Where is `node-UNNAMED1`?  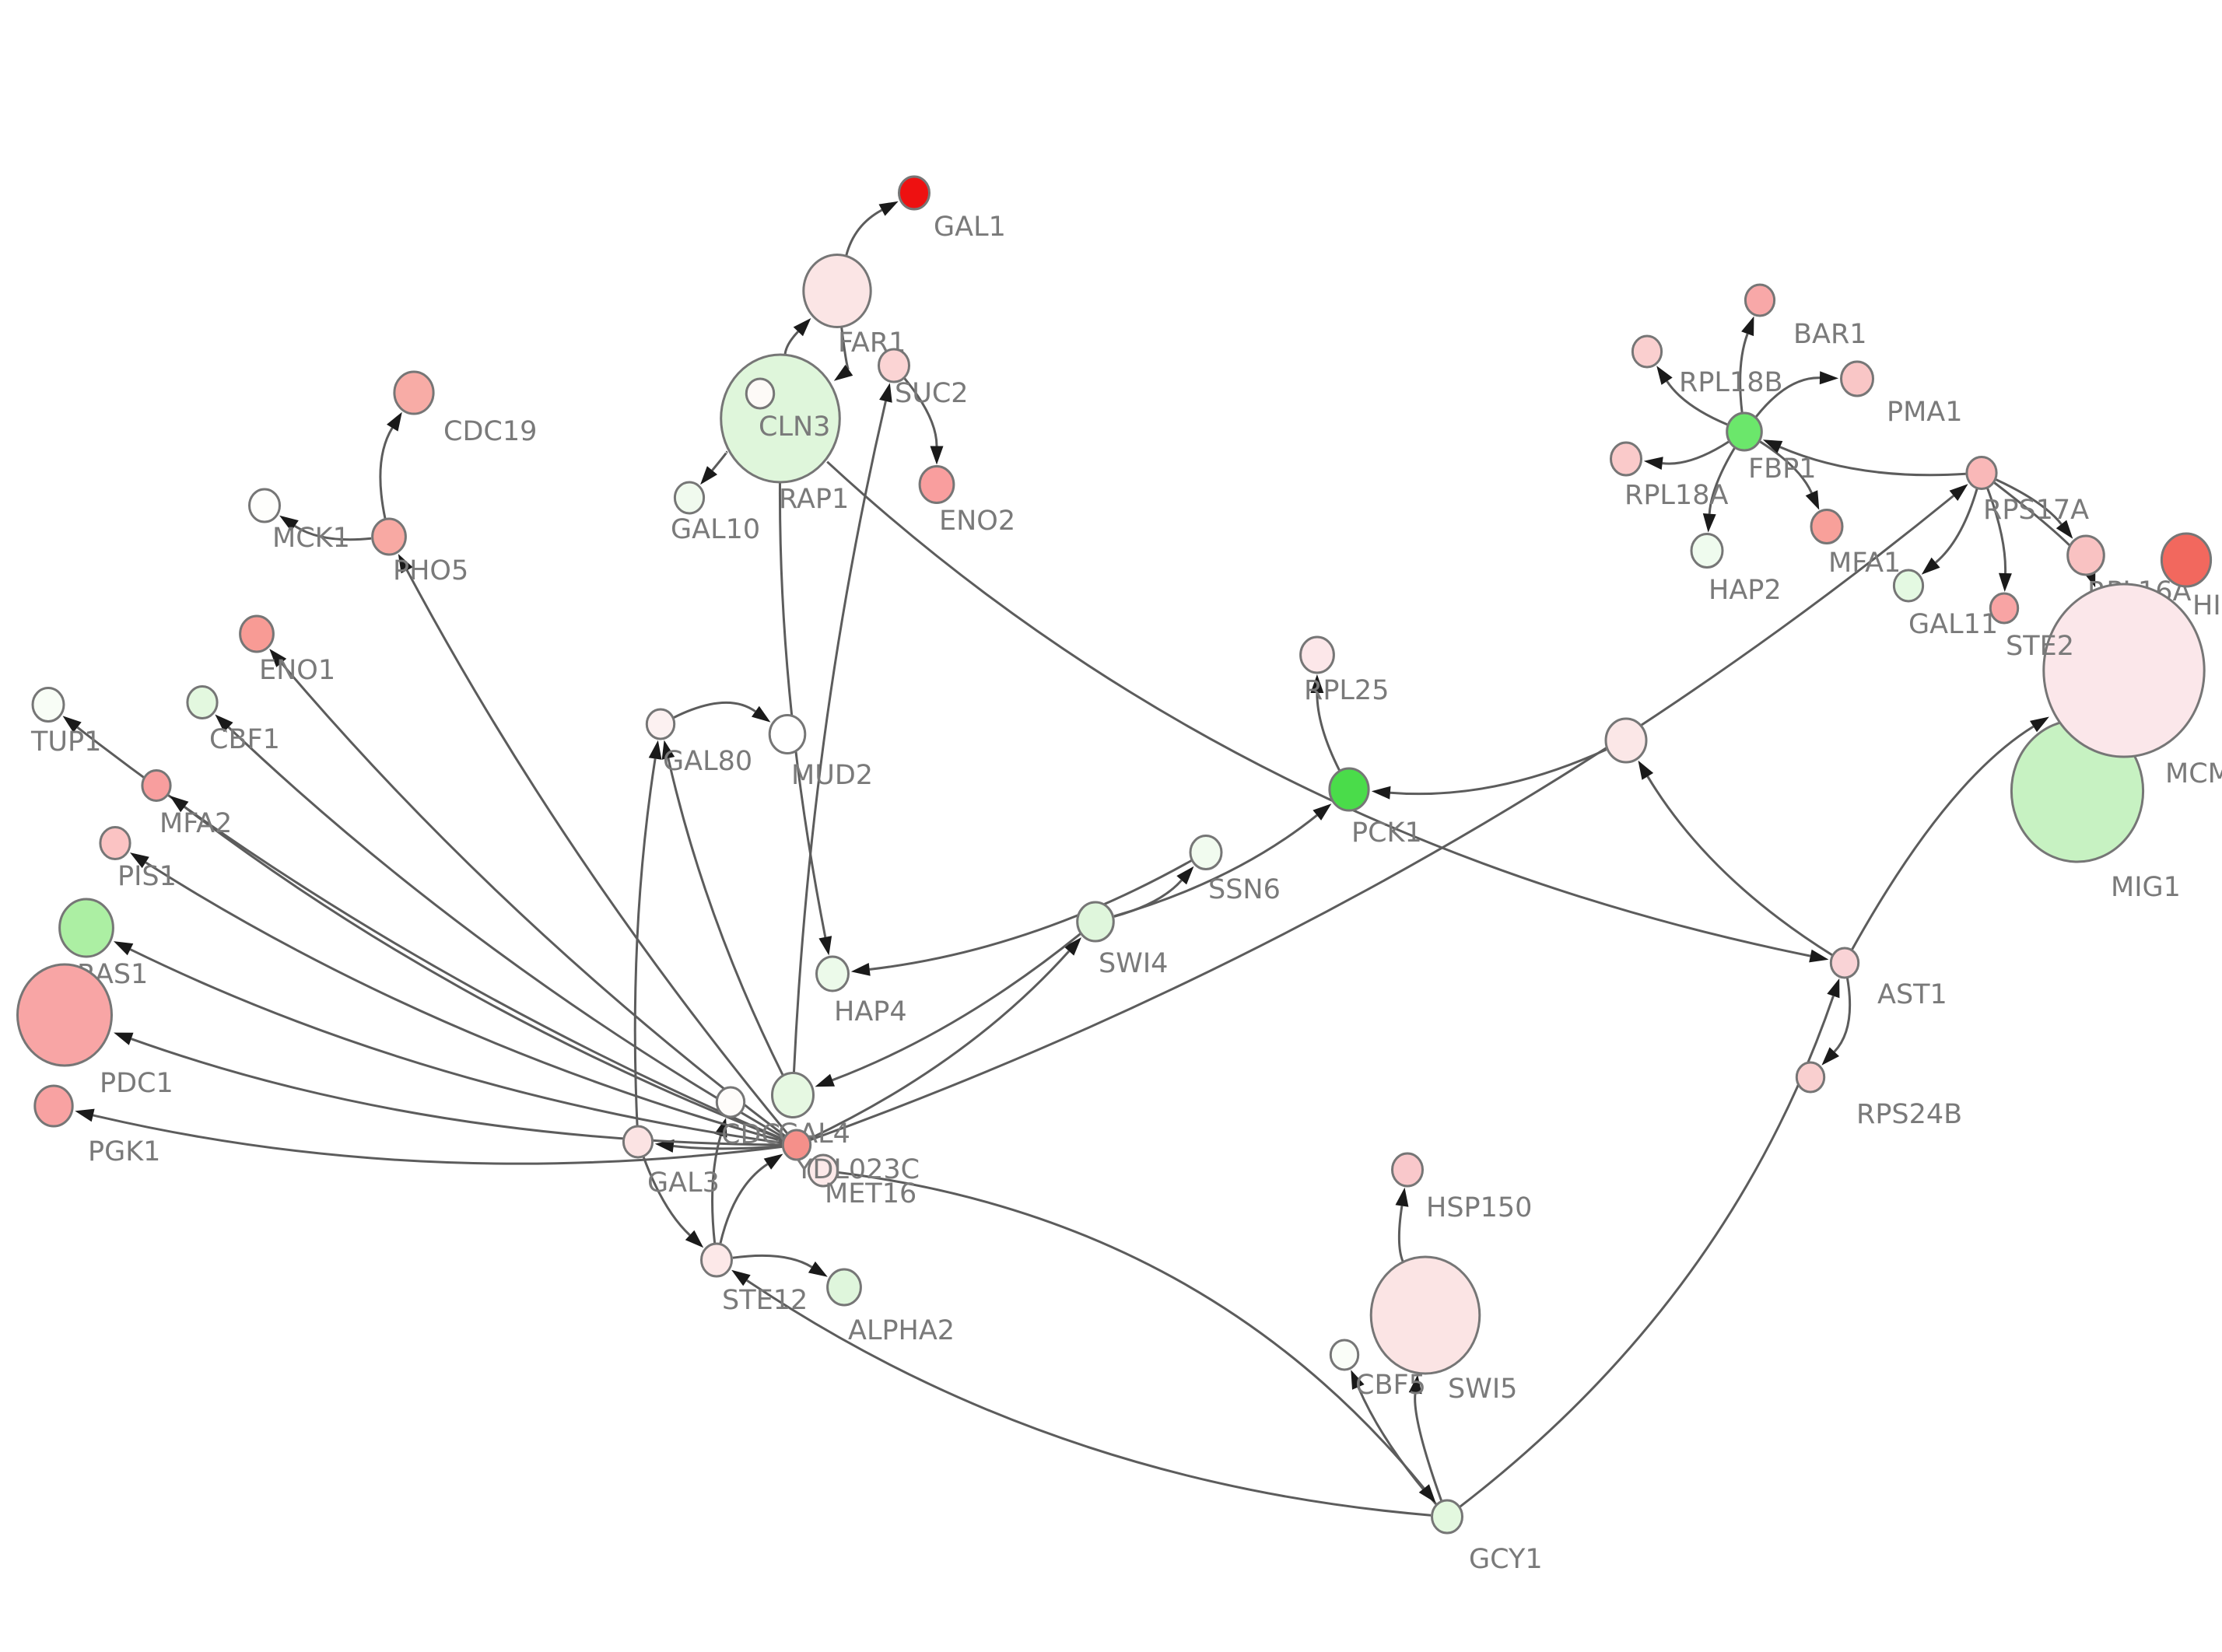 node-UNNAMED1 is located at coordinates (1626, 741).